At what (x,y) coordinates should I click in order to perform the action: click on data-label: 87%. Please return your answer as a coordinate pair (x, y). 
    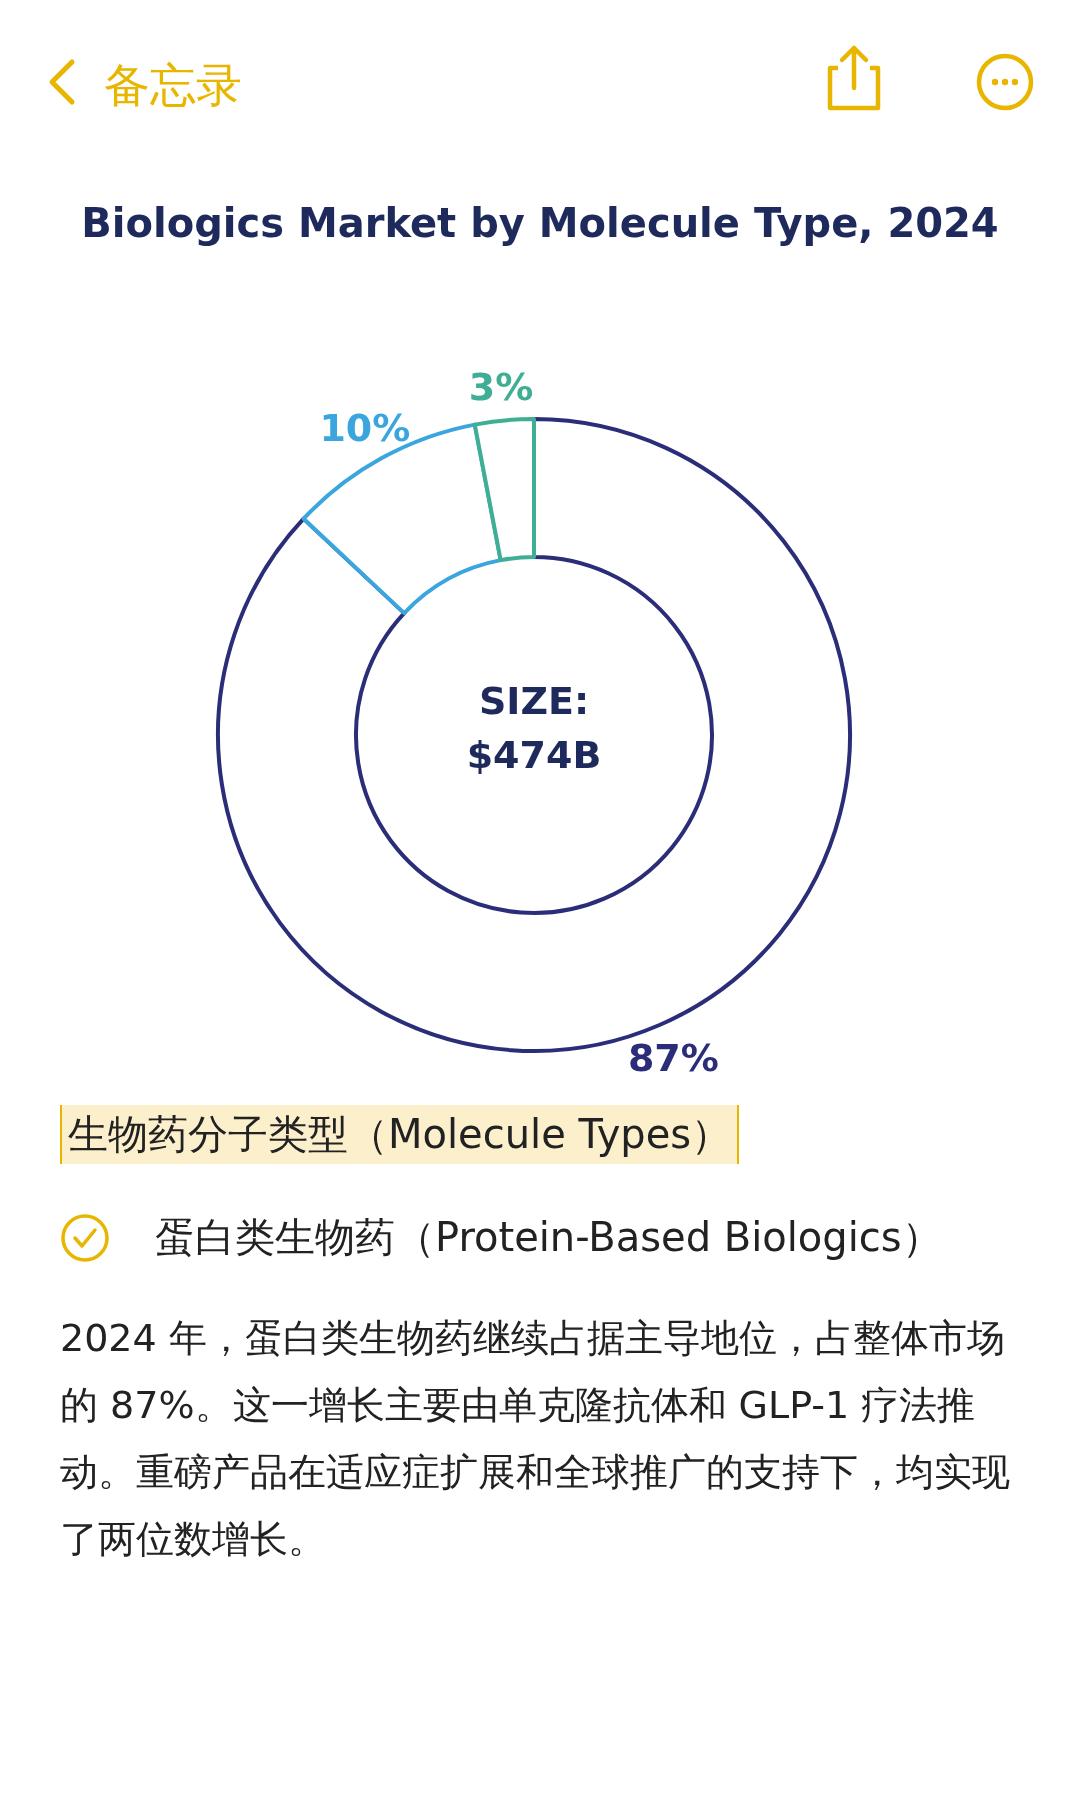
    Looking at the image, I should click on (673, 1058).